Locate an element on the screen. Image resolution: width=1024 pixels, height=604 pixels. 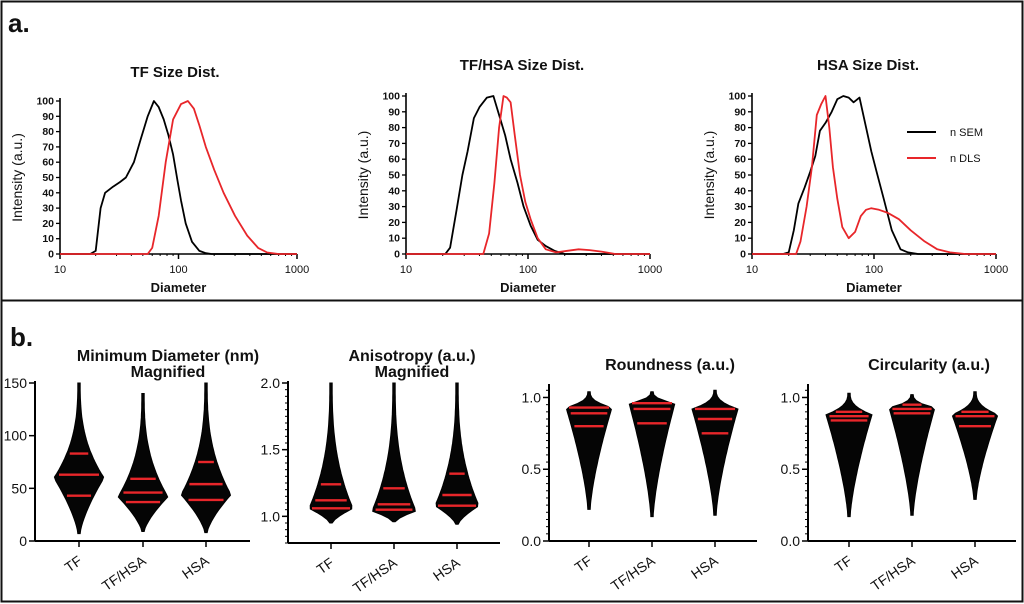
legend-label: n DLS is located at coordinates (965, 159).